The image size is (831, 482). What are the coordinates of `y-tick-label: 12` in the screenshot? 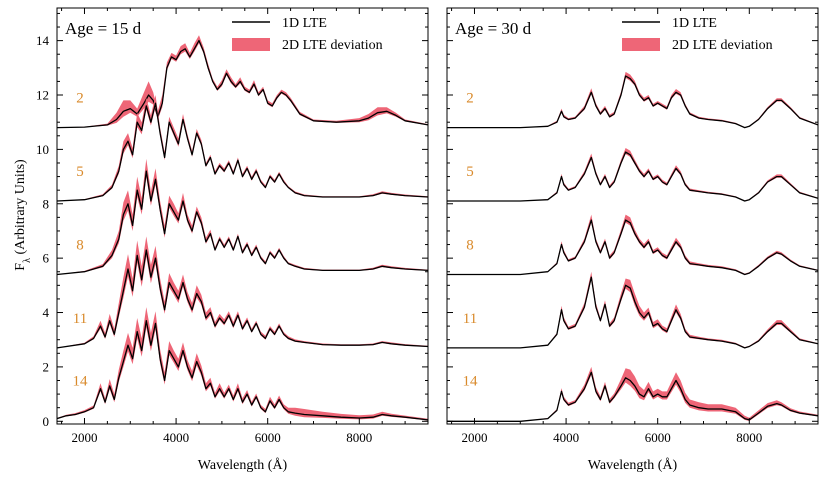 It's located at (42, 95).